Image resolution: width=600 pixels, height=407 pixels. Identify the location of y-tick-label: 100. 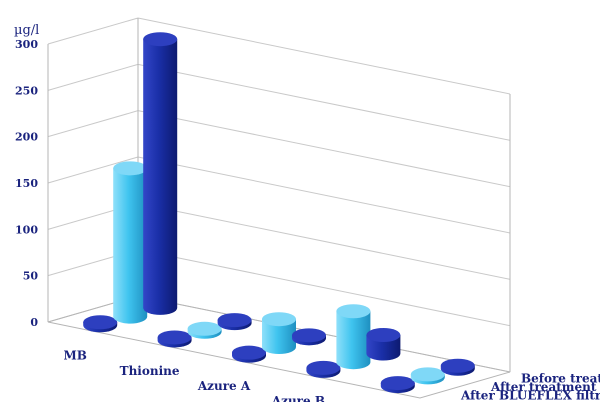
(26, 229).